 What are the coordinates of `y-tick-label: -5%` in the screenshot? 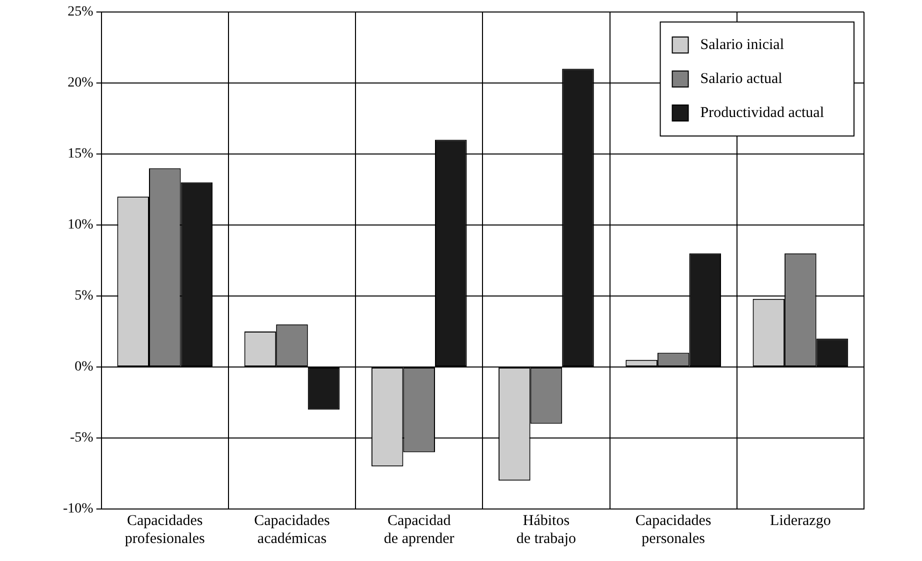 It's located at (82, 438).